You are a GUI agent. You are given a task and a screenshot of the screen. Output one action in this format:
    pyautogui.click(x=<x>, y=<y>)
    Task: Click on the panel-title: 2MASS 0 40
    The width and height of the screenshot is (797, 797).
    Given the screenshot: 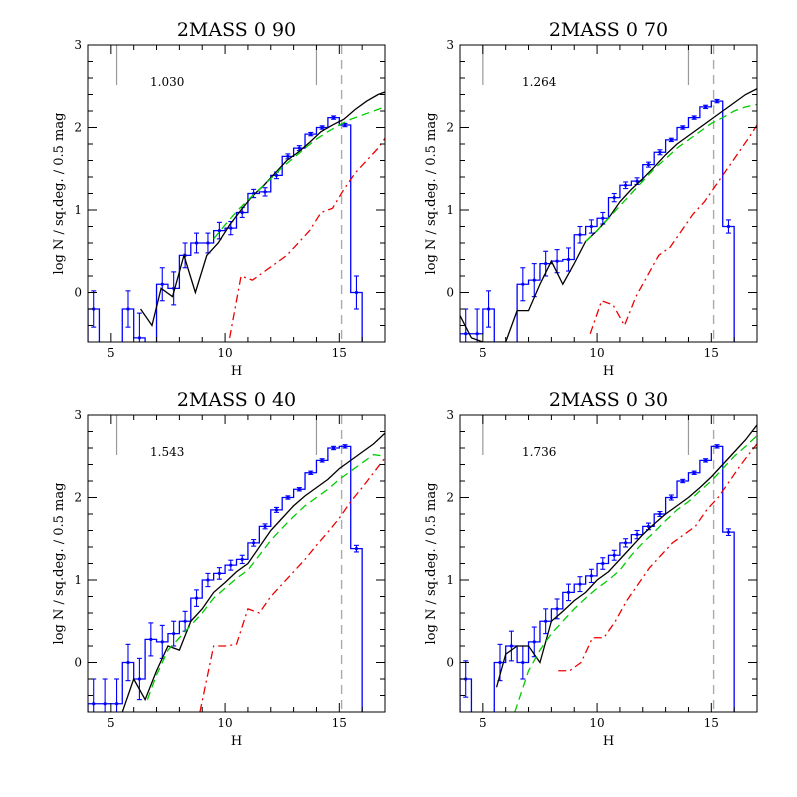 What is the action you would take?
    pyautogui.click(x=236, y=400)
    